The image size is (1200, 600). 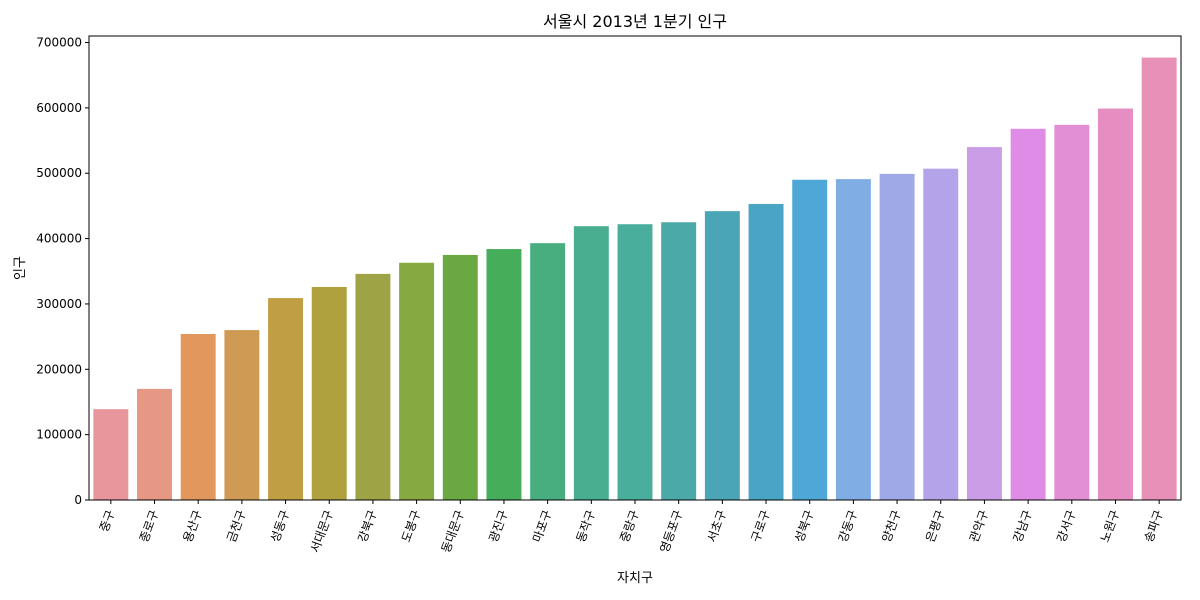 I want to click on y-tick-label: 600000, so click(x=59, y=108).